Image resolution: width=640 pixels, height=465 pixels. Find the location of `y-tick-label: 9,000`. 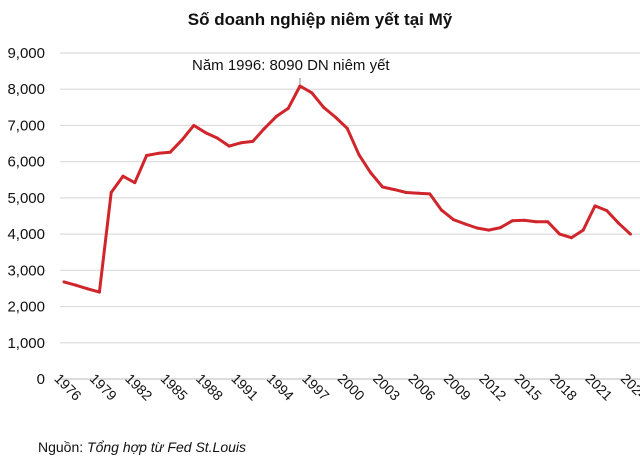

y-tick-label: 9,000 is located at coordinates (26, 53).